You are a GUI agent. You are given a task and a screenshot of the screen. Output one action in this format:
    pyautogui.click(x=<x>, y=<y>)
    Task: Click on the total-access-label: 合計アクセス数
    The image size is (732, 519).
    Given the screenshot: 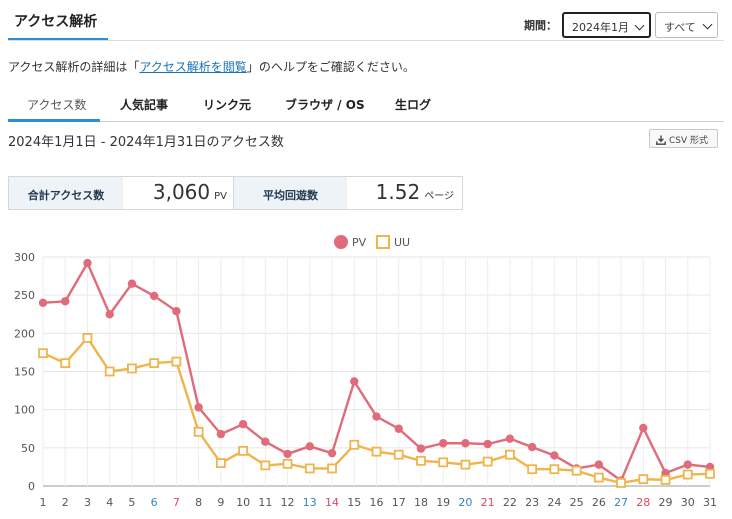 What is the action you would take?
    pyautogui.click(x=66, y=193)
    